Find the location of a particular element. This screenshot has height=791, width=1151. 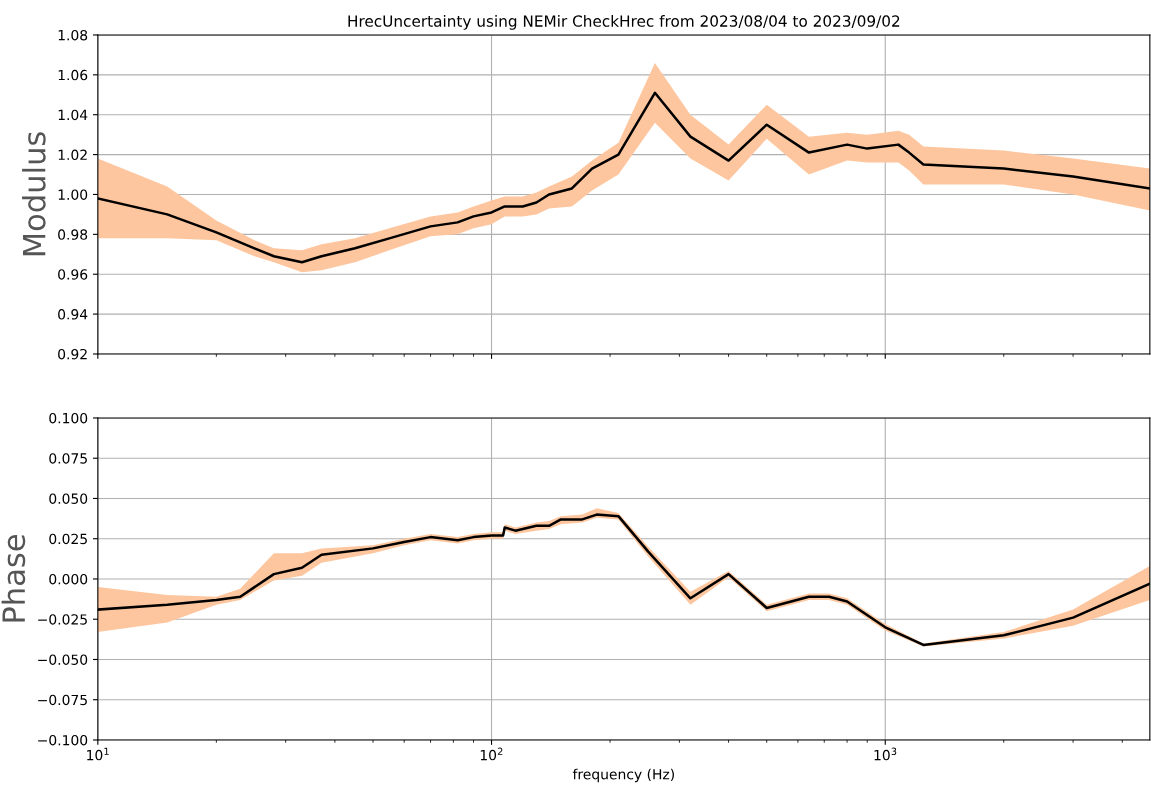

x-axis-title: frequency (Hz) is located at coordinates (623, 775).